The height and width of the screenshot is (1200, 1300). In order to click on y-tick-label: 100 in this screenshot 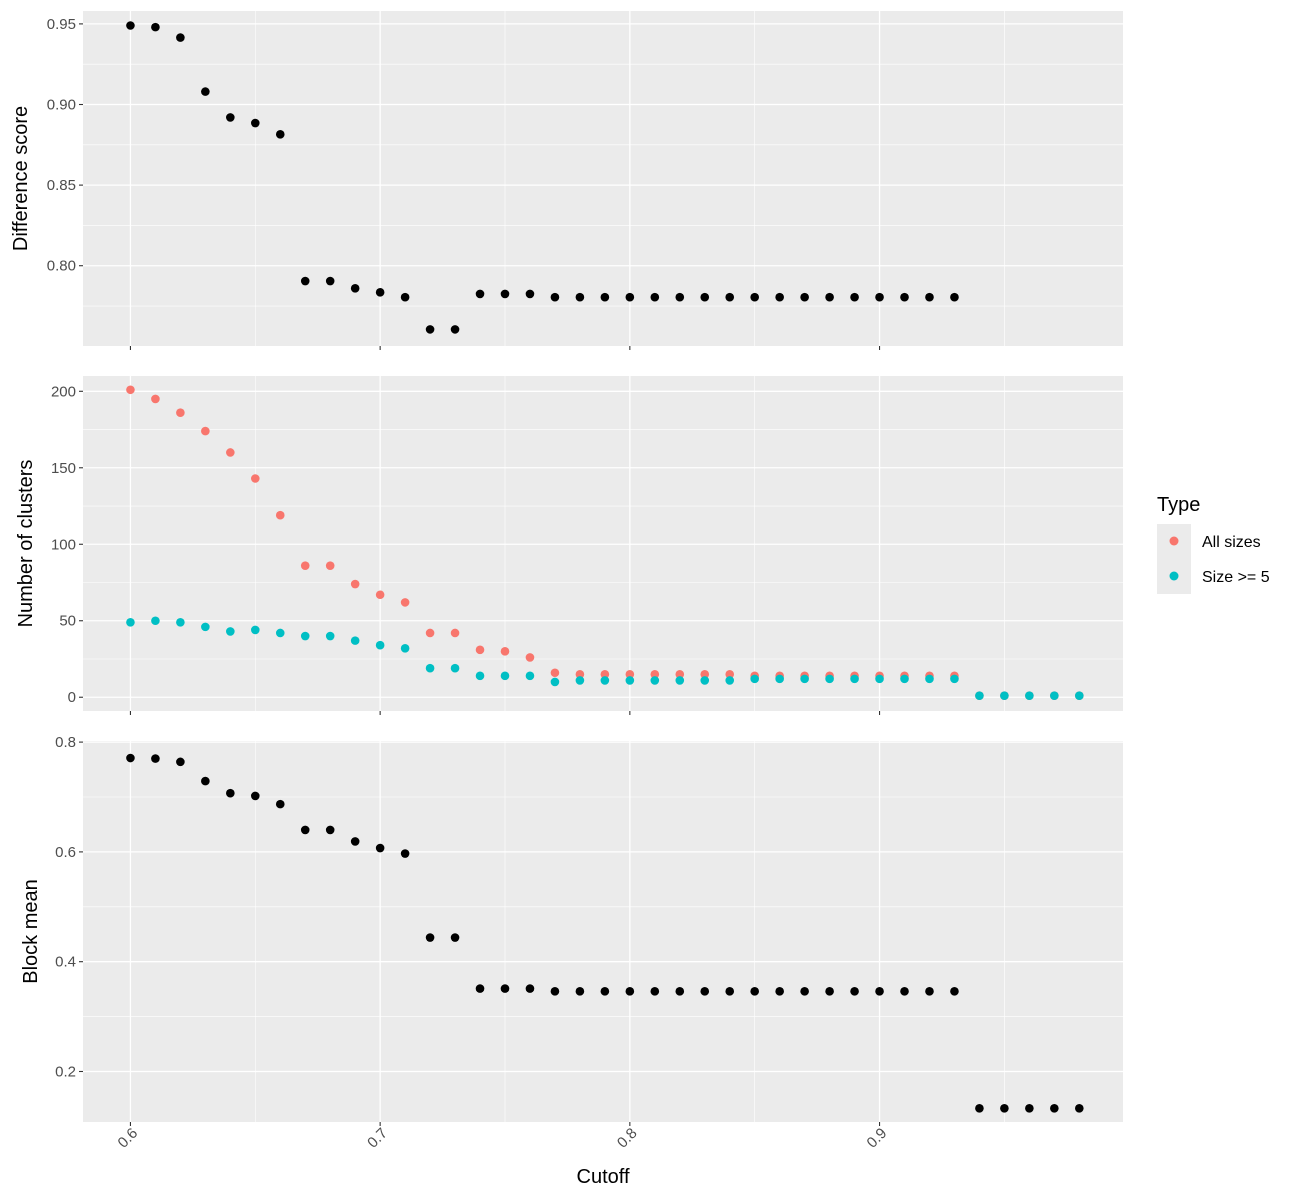, I will do `click(63, 544)`.